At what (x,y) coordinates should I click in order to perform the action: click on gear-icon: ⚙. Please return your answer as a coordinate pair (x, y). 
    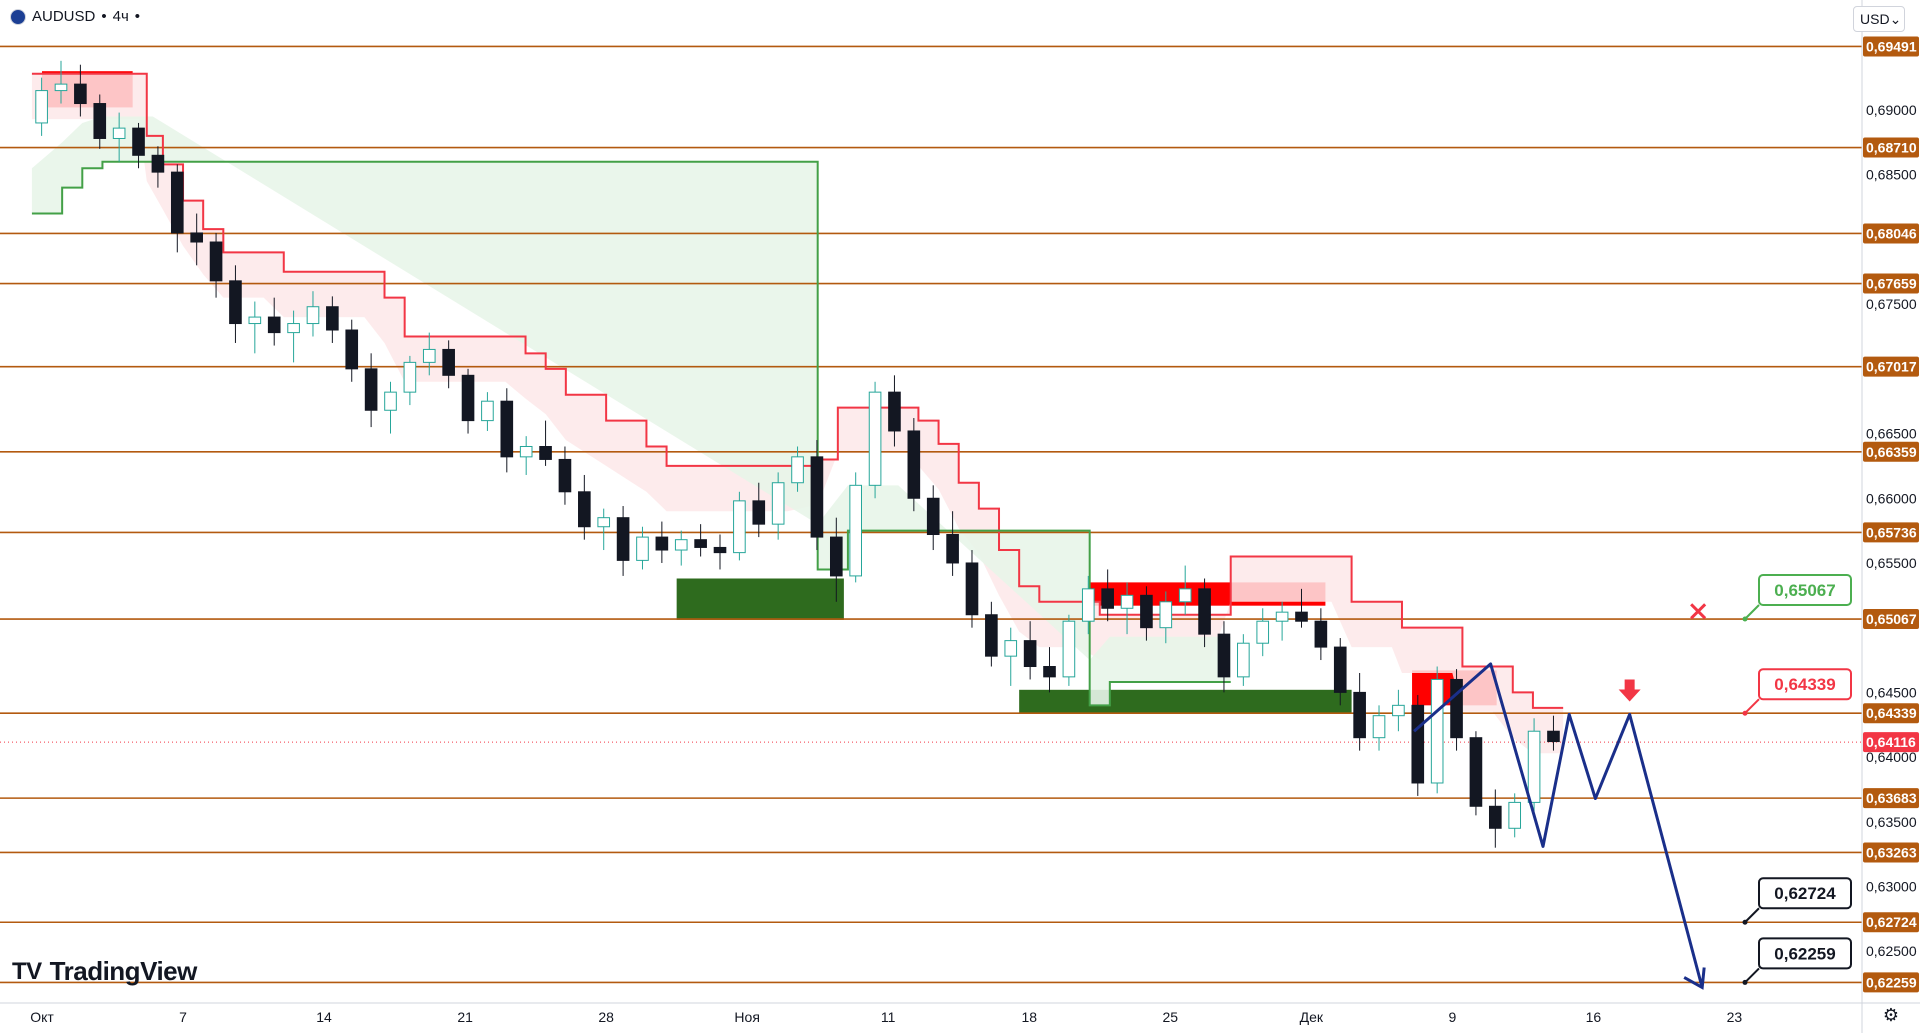
    Looking at the image, I should click on (1891, 1015).